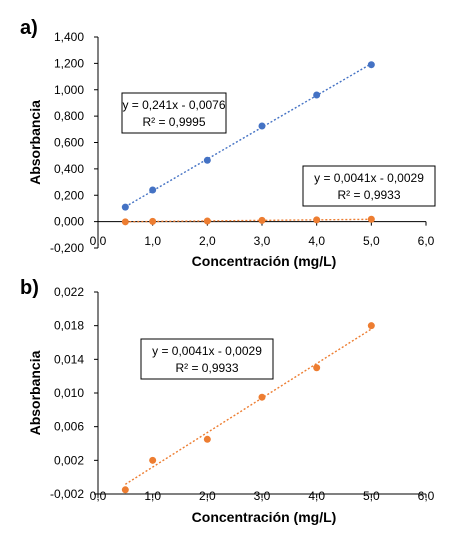 This screenshot has width=474, height=544. What do you see at coordinates (69, 195) in the screenshot?
I see `y-tick-label: 0,200` at bounding box center [69, 195].